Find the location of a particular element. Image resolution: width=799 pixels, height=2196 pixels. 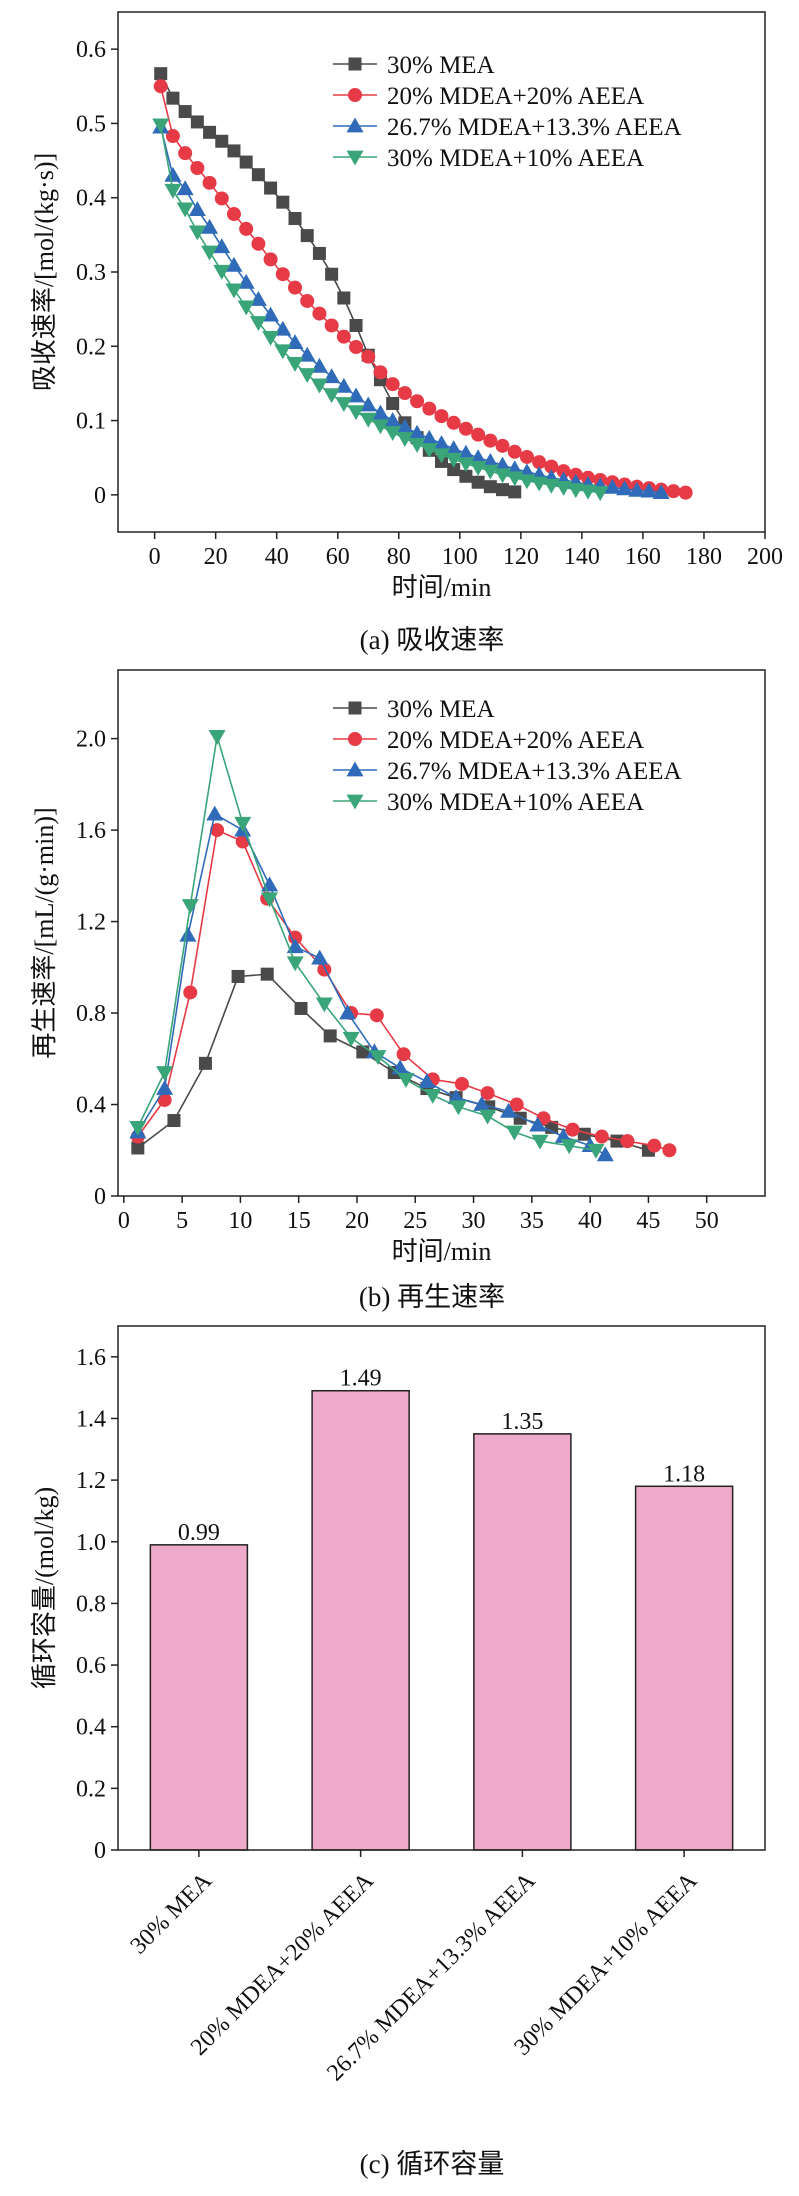

caption-b: (b) 再生速率 is located at coordinates (432, 1297).